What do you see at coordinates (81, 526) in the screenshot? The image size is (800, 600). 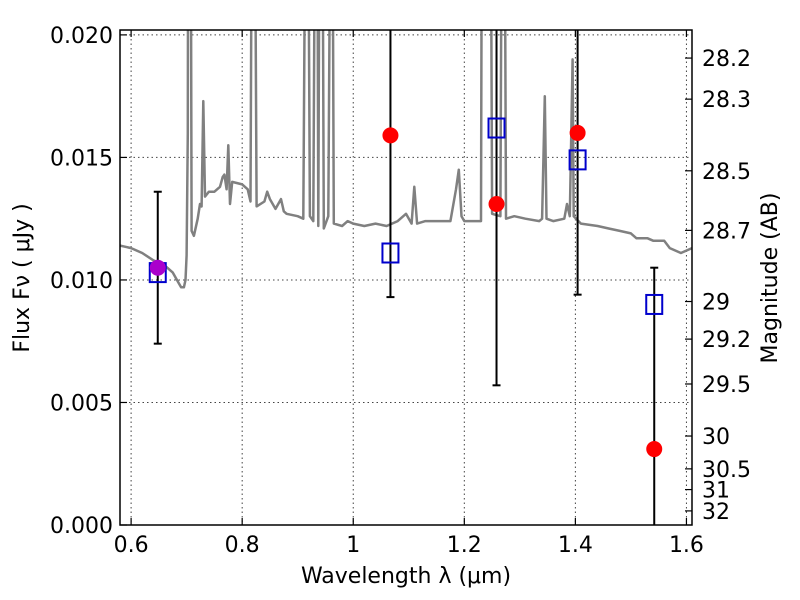 I see `y-tick-label: 0.000` at bounding box center [81, 526].